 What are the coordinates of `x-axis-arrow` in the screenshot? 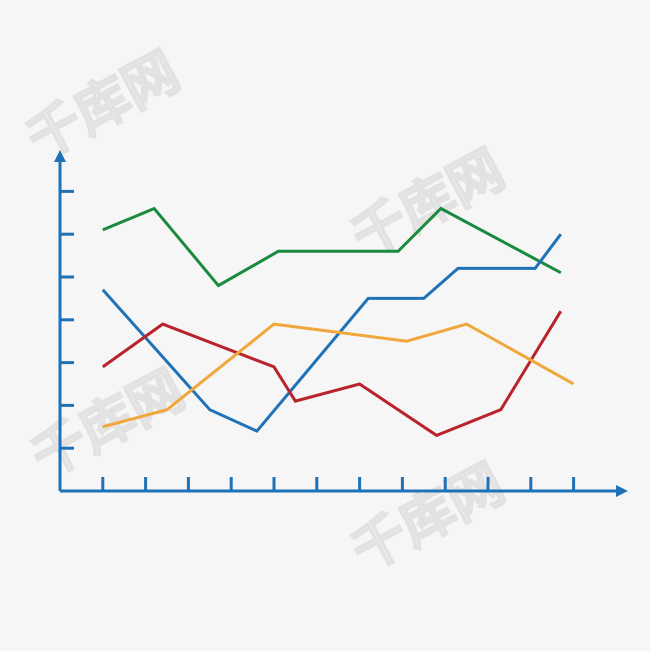 It's located at (622, 491).